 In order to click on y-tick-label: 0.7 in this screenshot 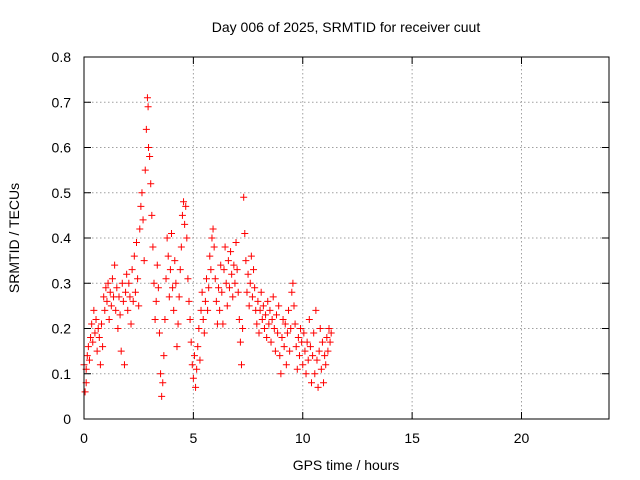, I will do `click(62, 102)`.